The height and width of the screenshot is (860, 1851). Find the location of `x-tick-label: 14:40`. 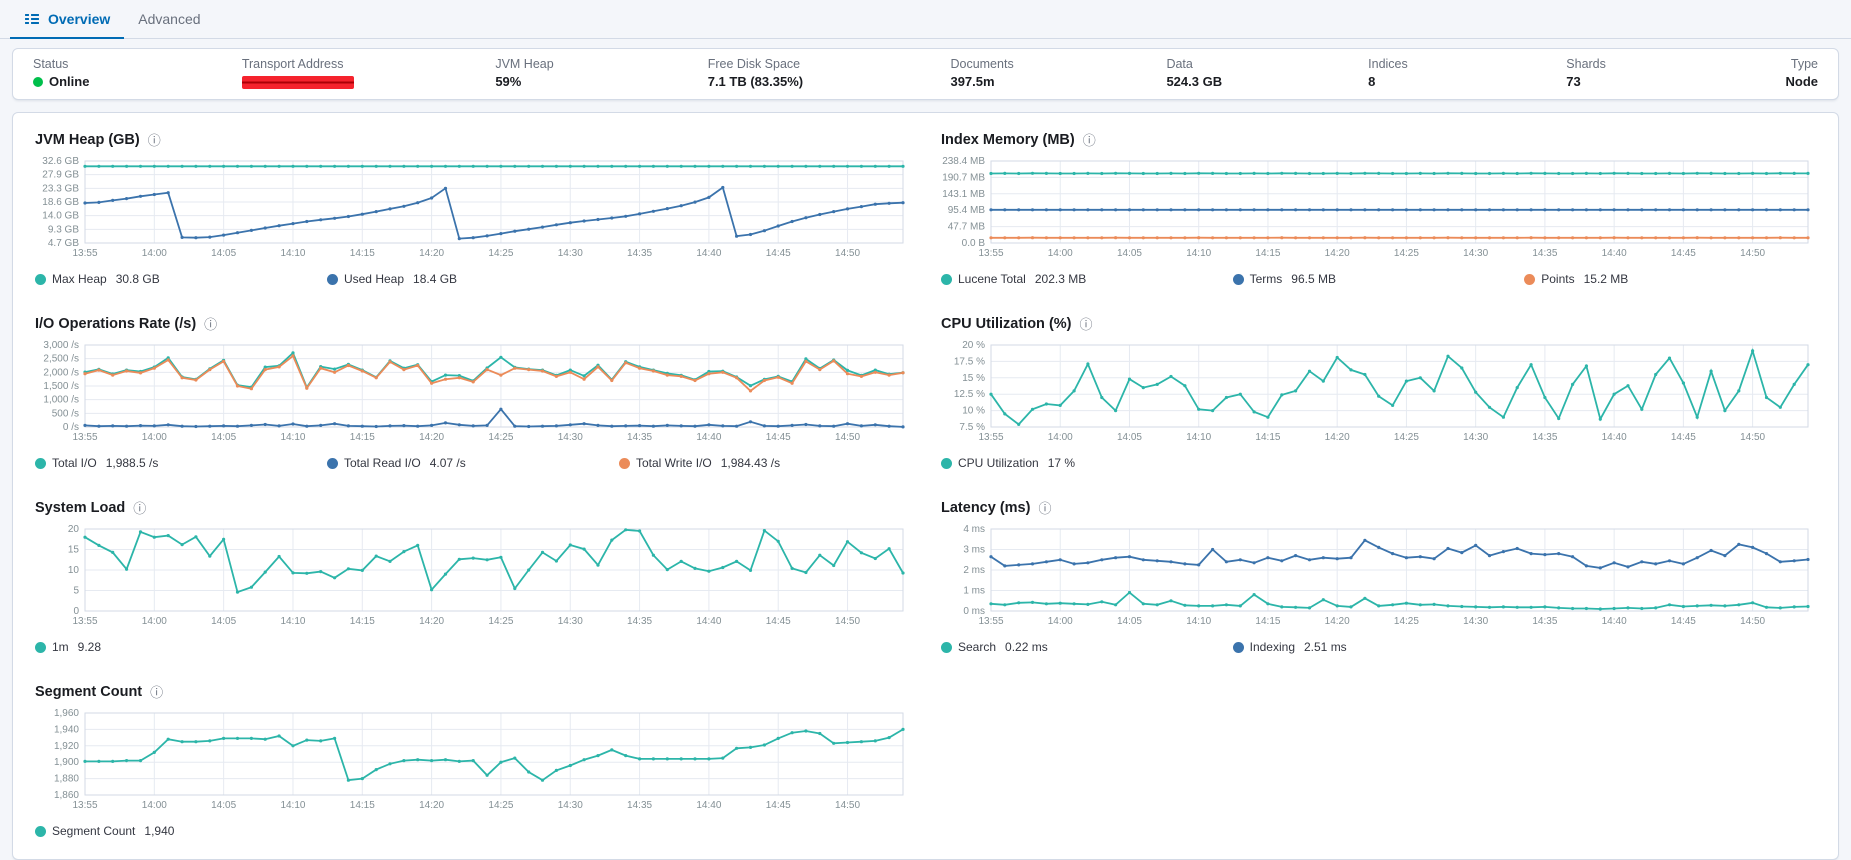

x-tick-label: 14:40 is located at coordinates (1614, 621).